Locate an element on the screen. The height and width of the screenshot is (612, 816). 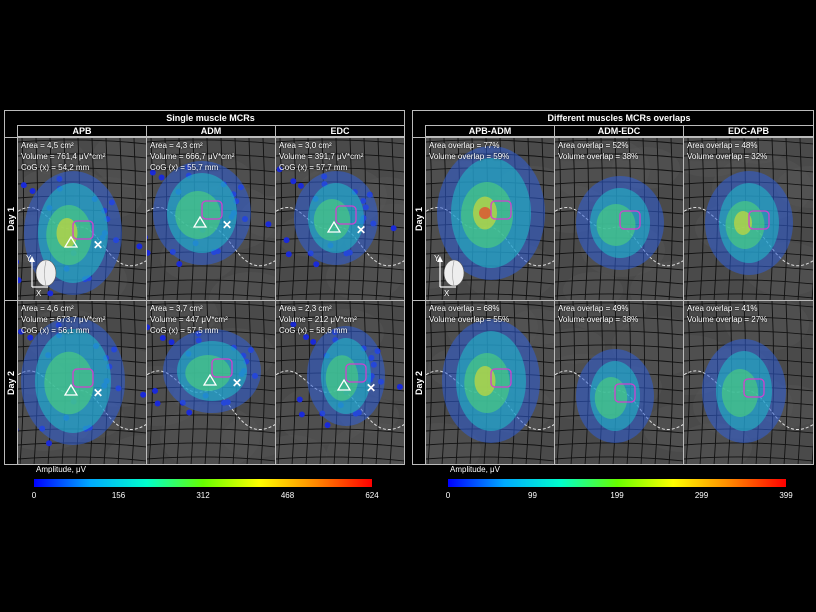
overlap-map-r1-c2 is located at coordinates (619, 219).